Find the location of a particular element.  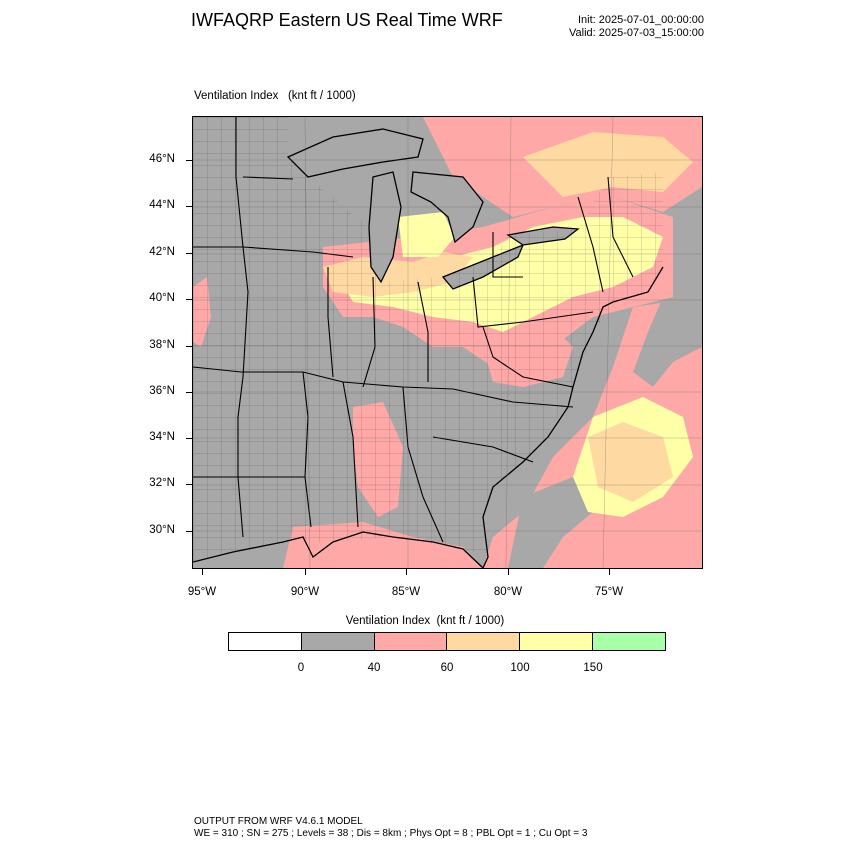

legend-label-40: 40 is located at coordinates (374, 668).